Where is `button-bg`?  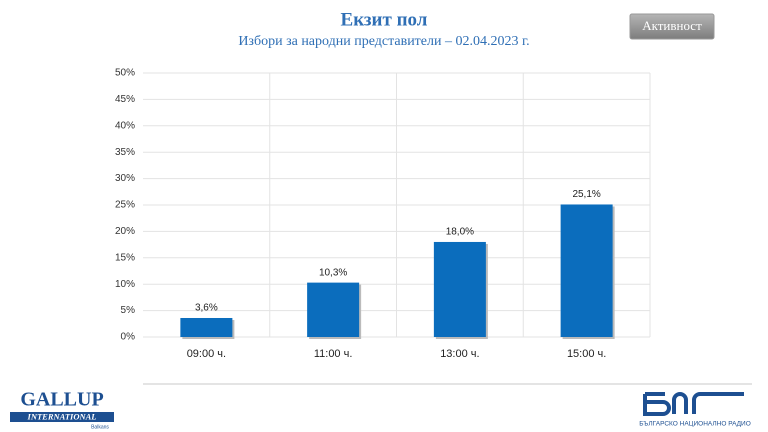
button-bg is located at coordinates (672, 26).